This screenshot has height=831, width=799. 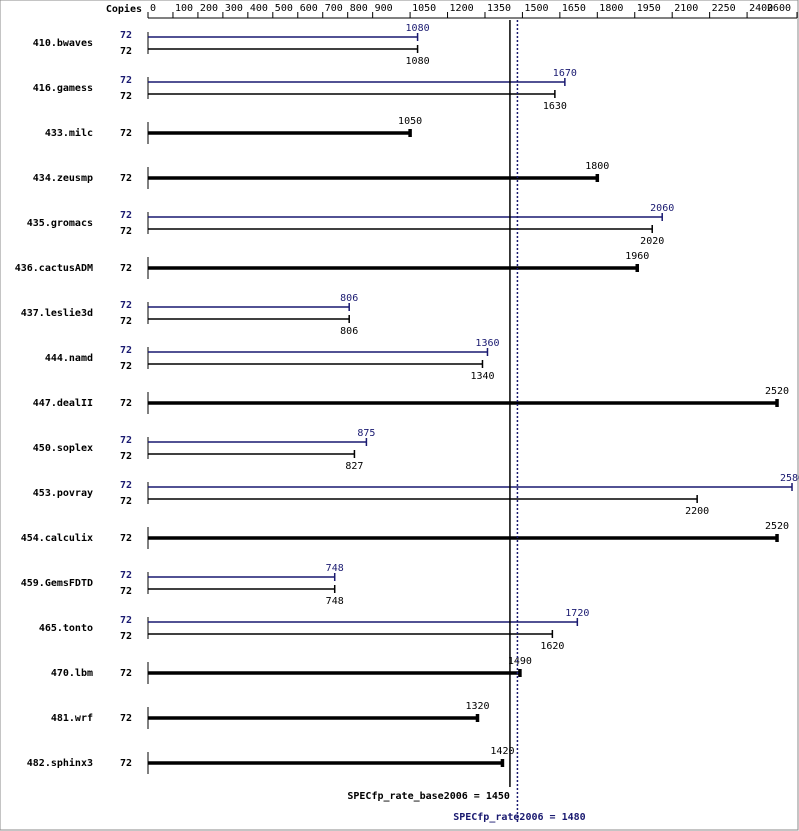 What do you see at coordinates (424, 8) in the screenshot?
I see `x-tick-label: 1050` at bounding box center [424, 8].